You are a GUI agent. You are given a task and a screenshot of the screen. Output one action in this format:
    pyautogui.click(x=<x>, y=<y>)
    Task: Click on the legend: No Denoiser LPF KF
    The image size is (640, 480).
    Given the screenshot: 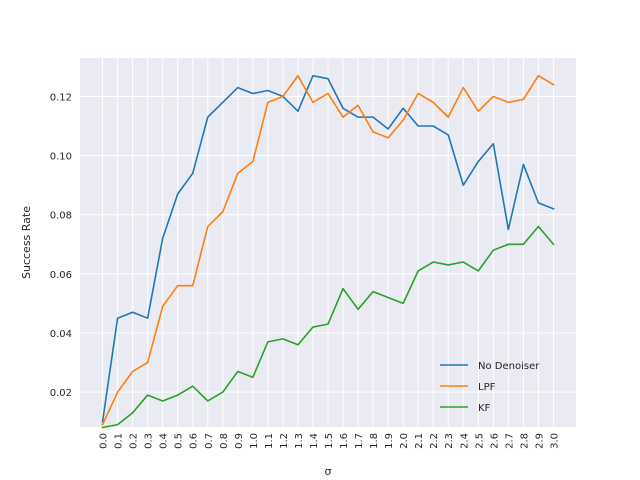 What is the action you would take?
    pyautogui.click(x=490, y=387)
    